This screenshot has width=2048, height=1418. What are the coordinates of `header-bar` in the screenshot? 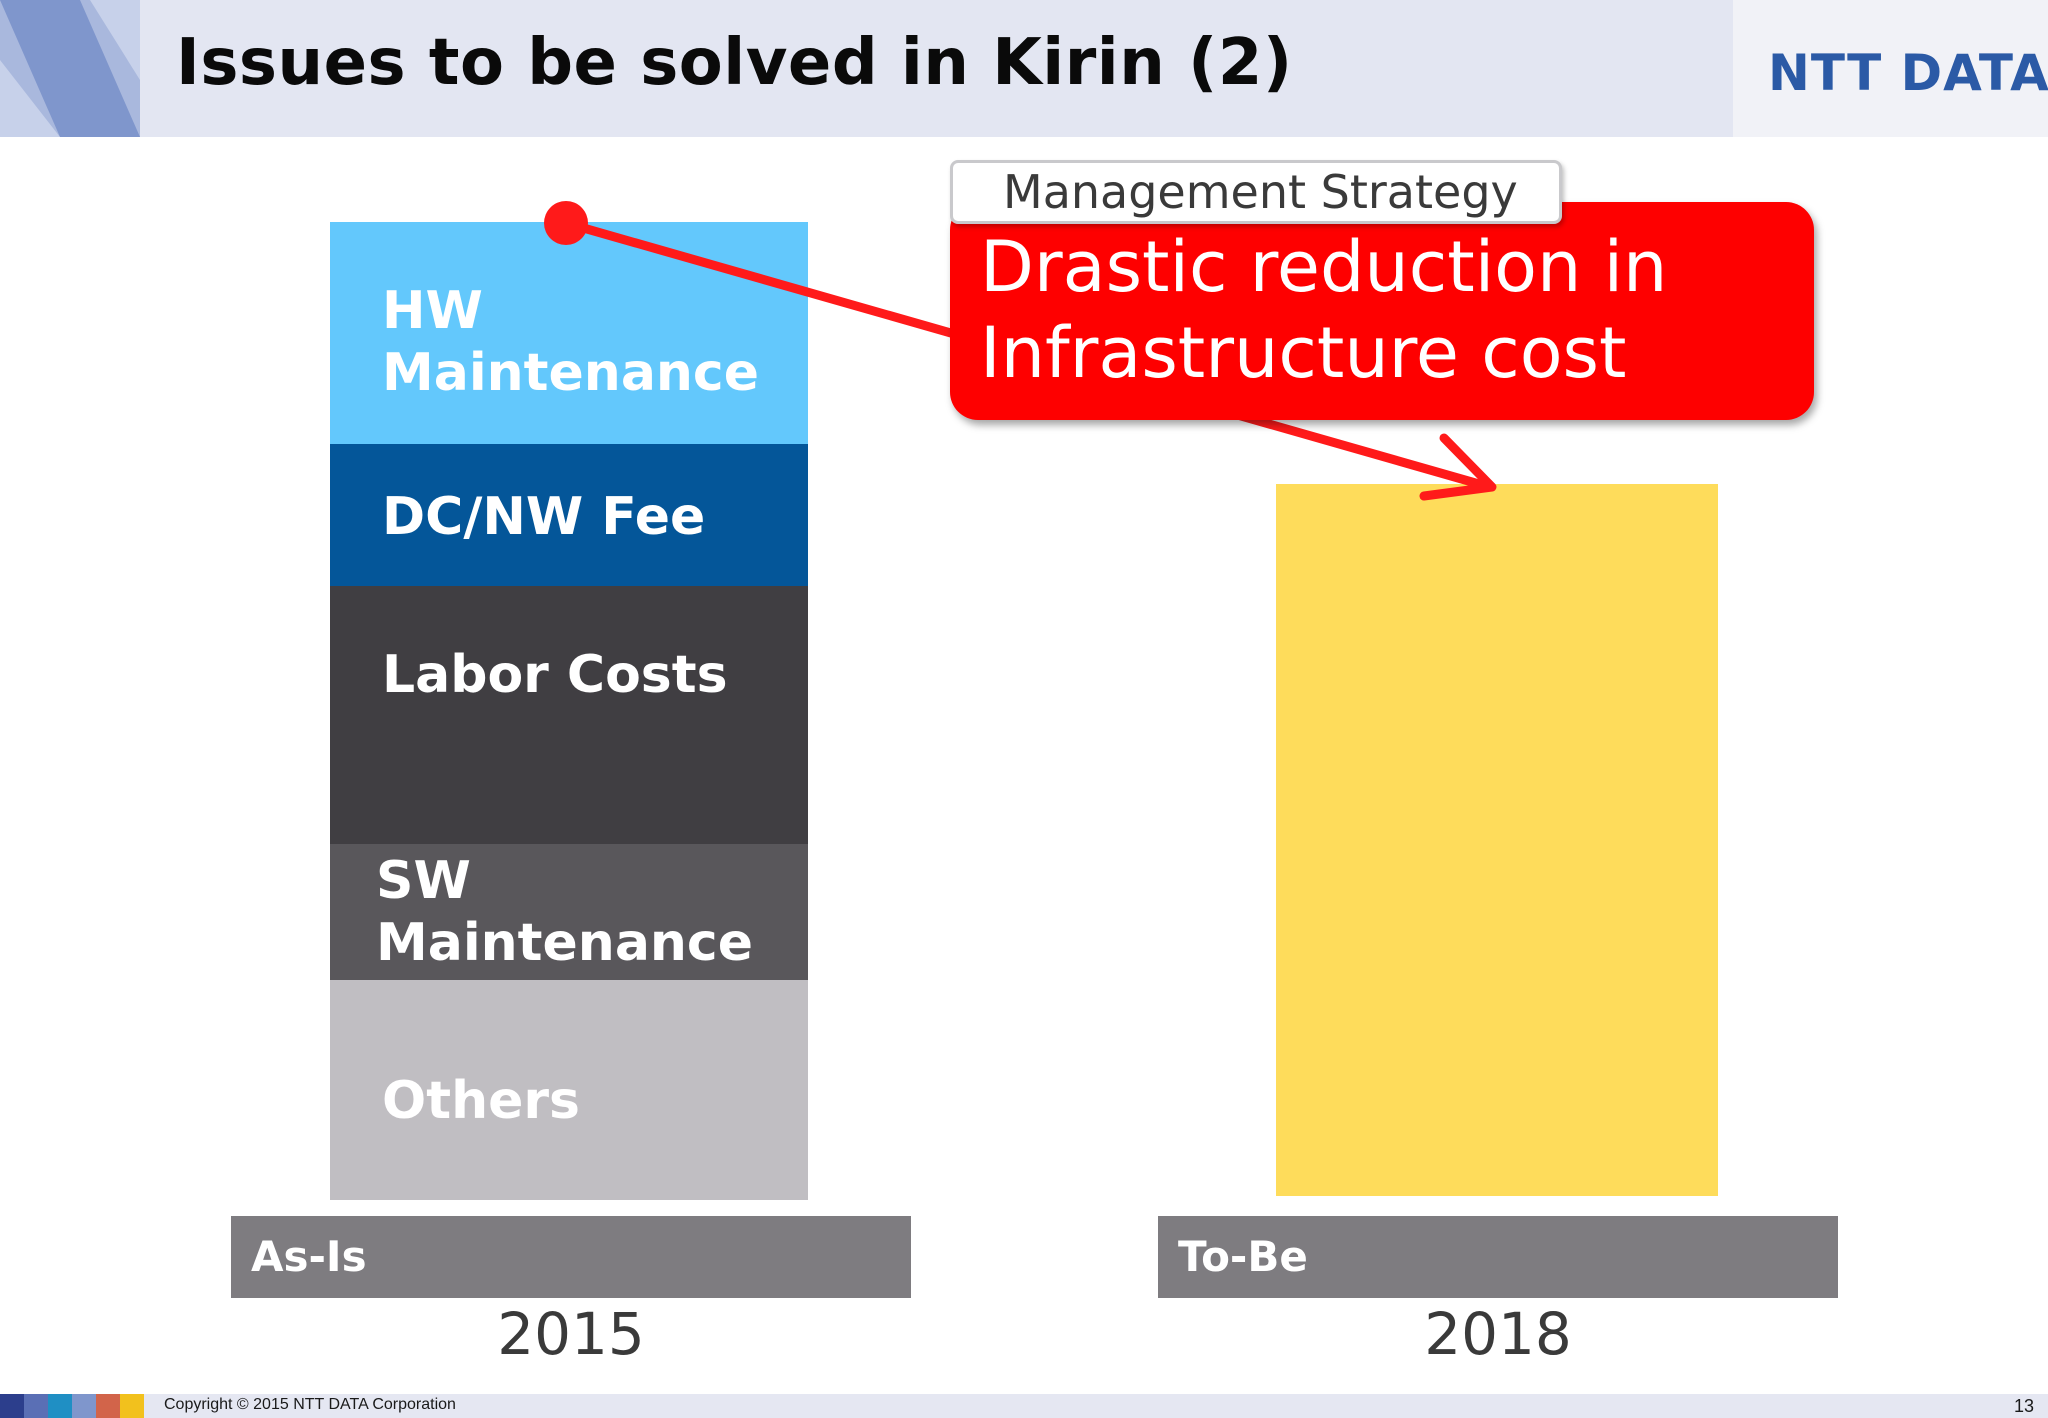 It's located at (1024, 68).